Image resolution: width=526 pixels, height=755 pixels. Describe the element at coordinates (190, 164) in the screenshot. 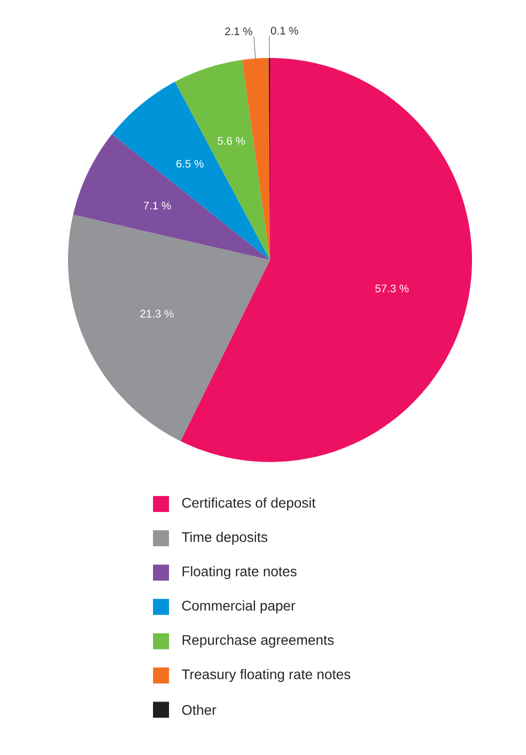

I see `data-label: 6.5 %` at that location.